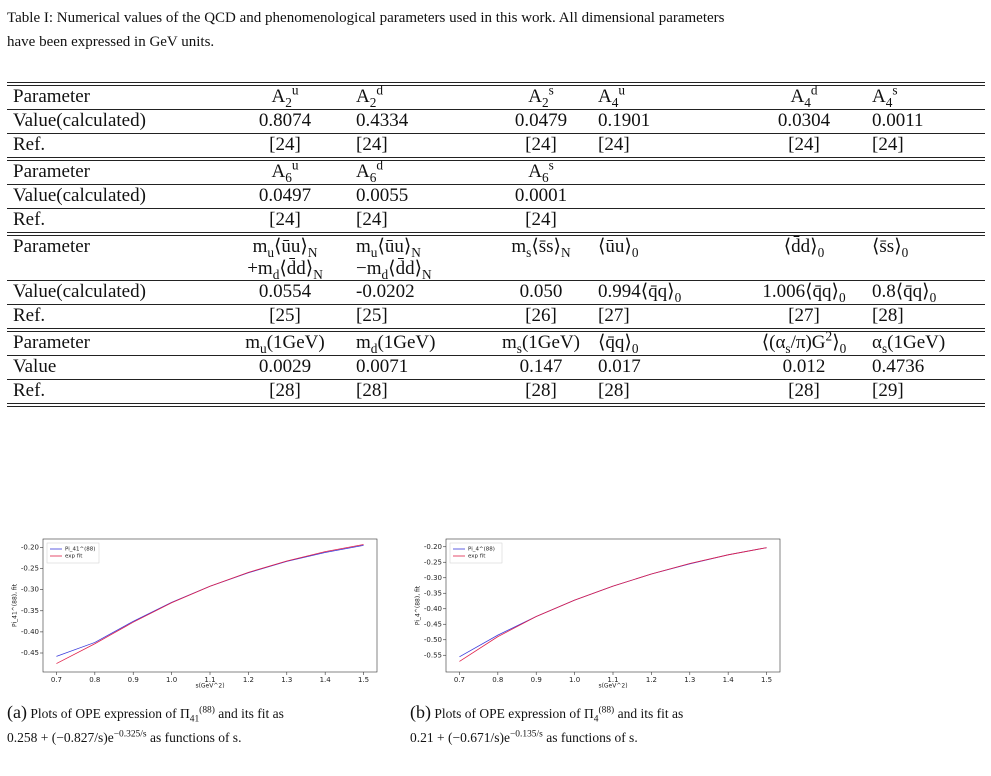  Describe the element at coordinates (612, 686) in the screenshot. I see `x-axis-label: s(GeV^2)` at that location.